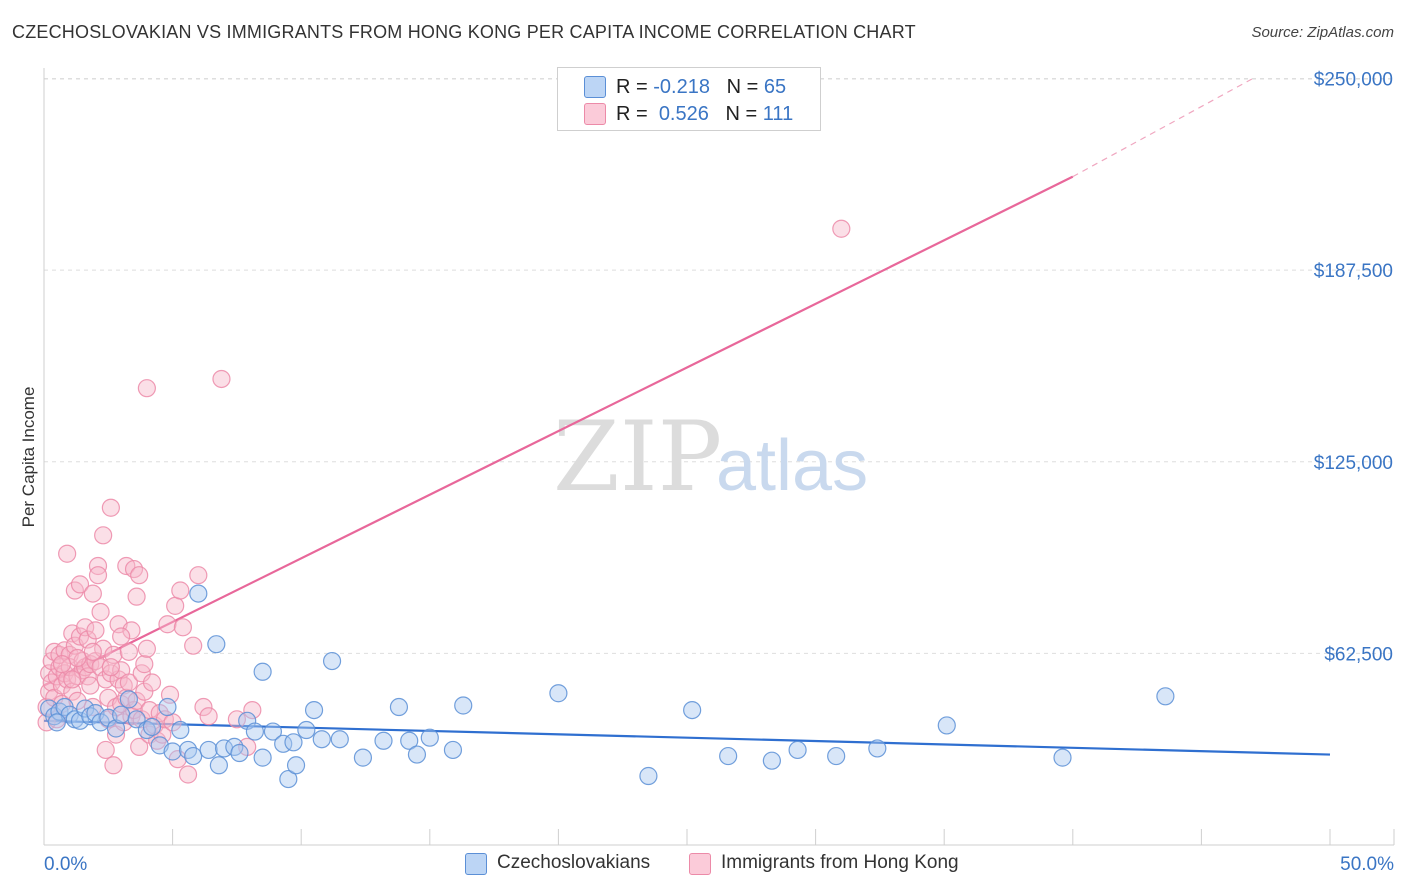  Describe the element at coordinates (574, 862) in the screenshot. I see `bottom-legend-label: Czechoslovakians` at that location.